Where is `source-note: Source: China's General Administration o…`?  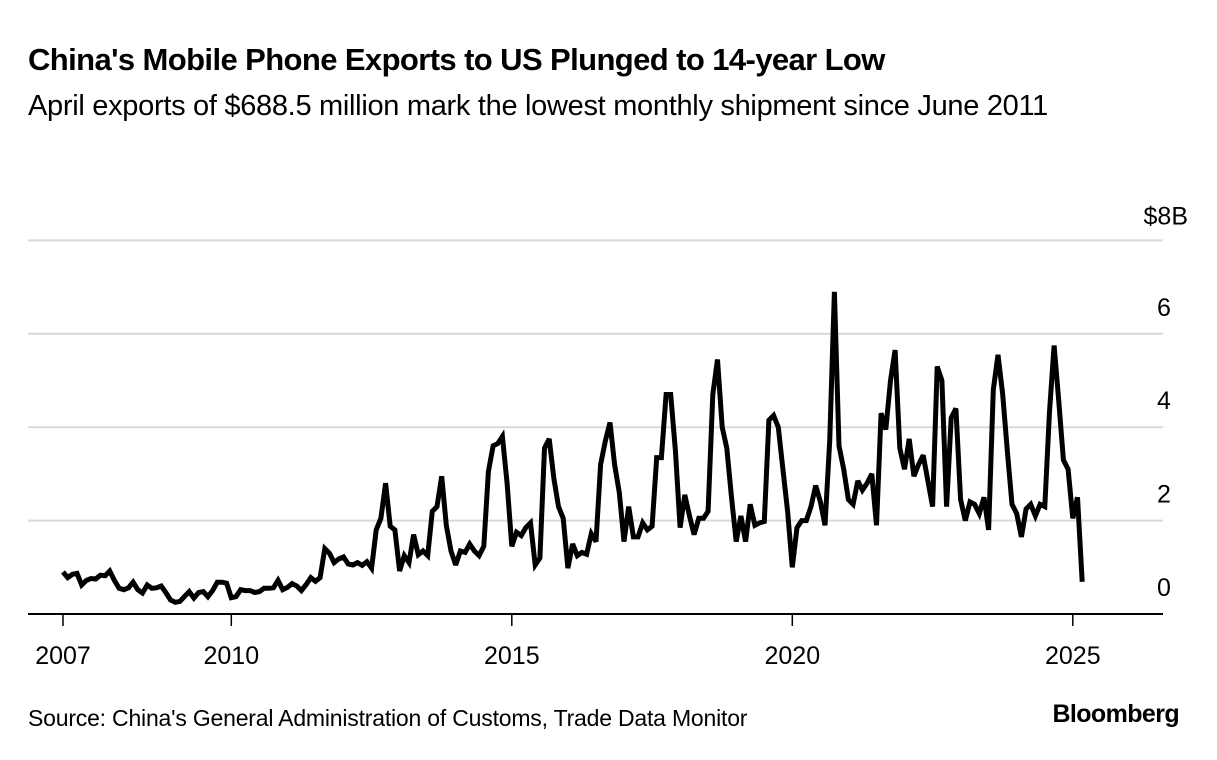 source-note: Source: China's General Administration o… is located at coordinates (388, 718).